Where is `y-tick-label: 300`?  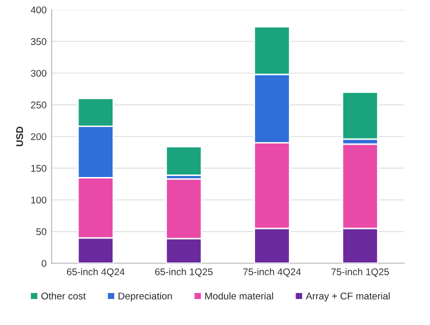
y-tick-label: 300 is located at coordinates (38, 73).